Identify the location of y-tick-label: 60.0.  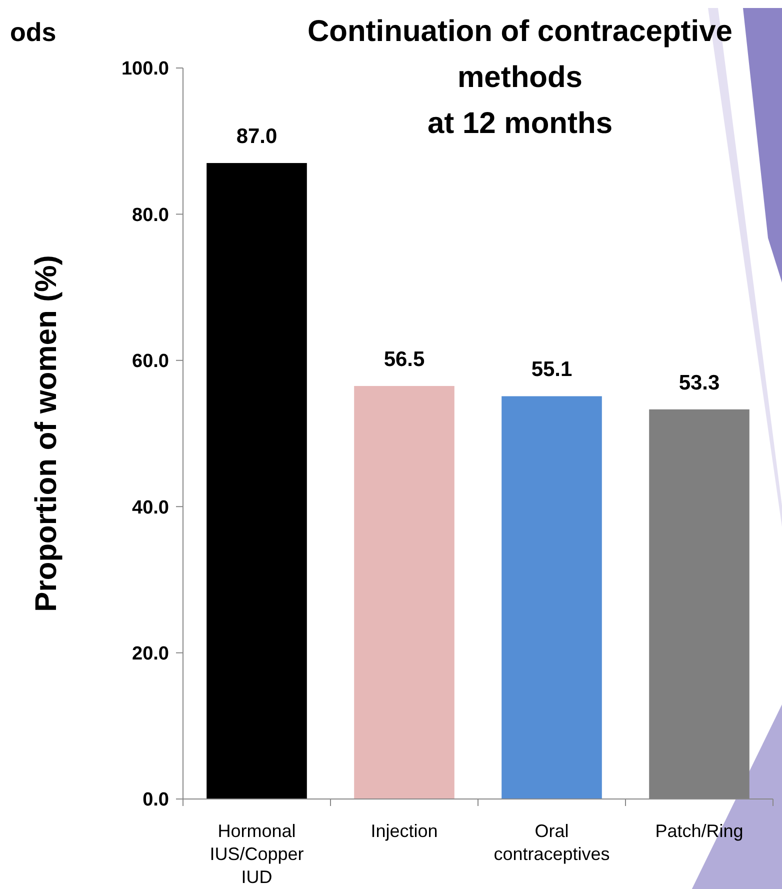
(150, 361).